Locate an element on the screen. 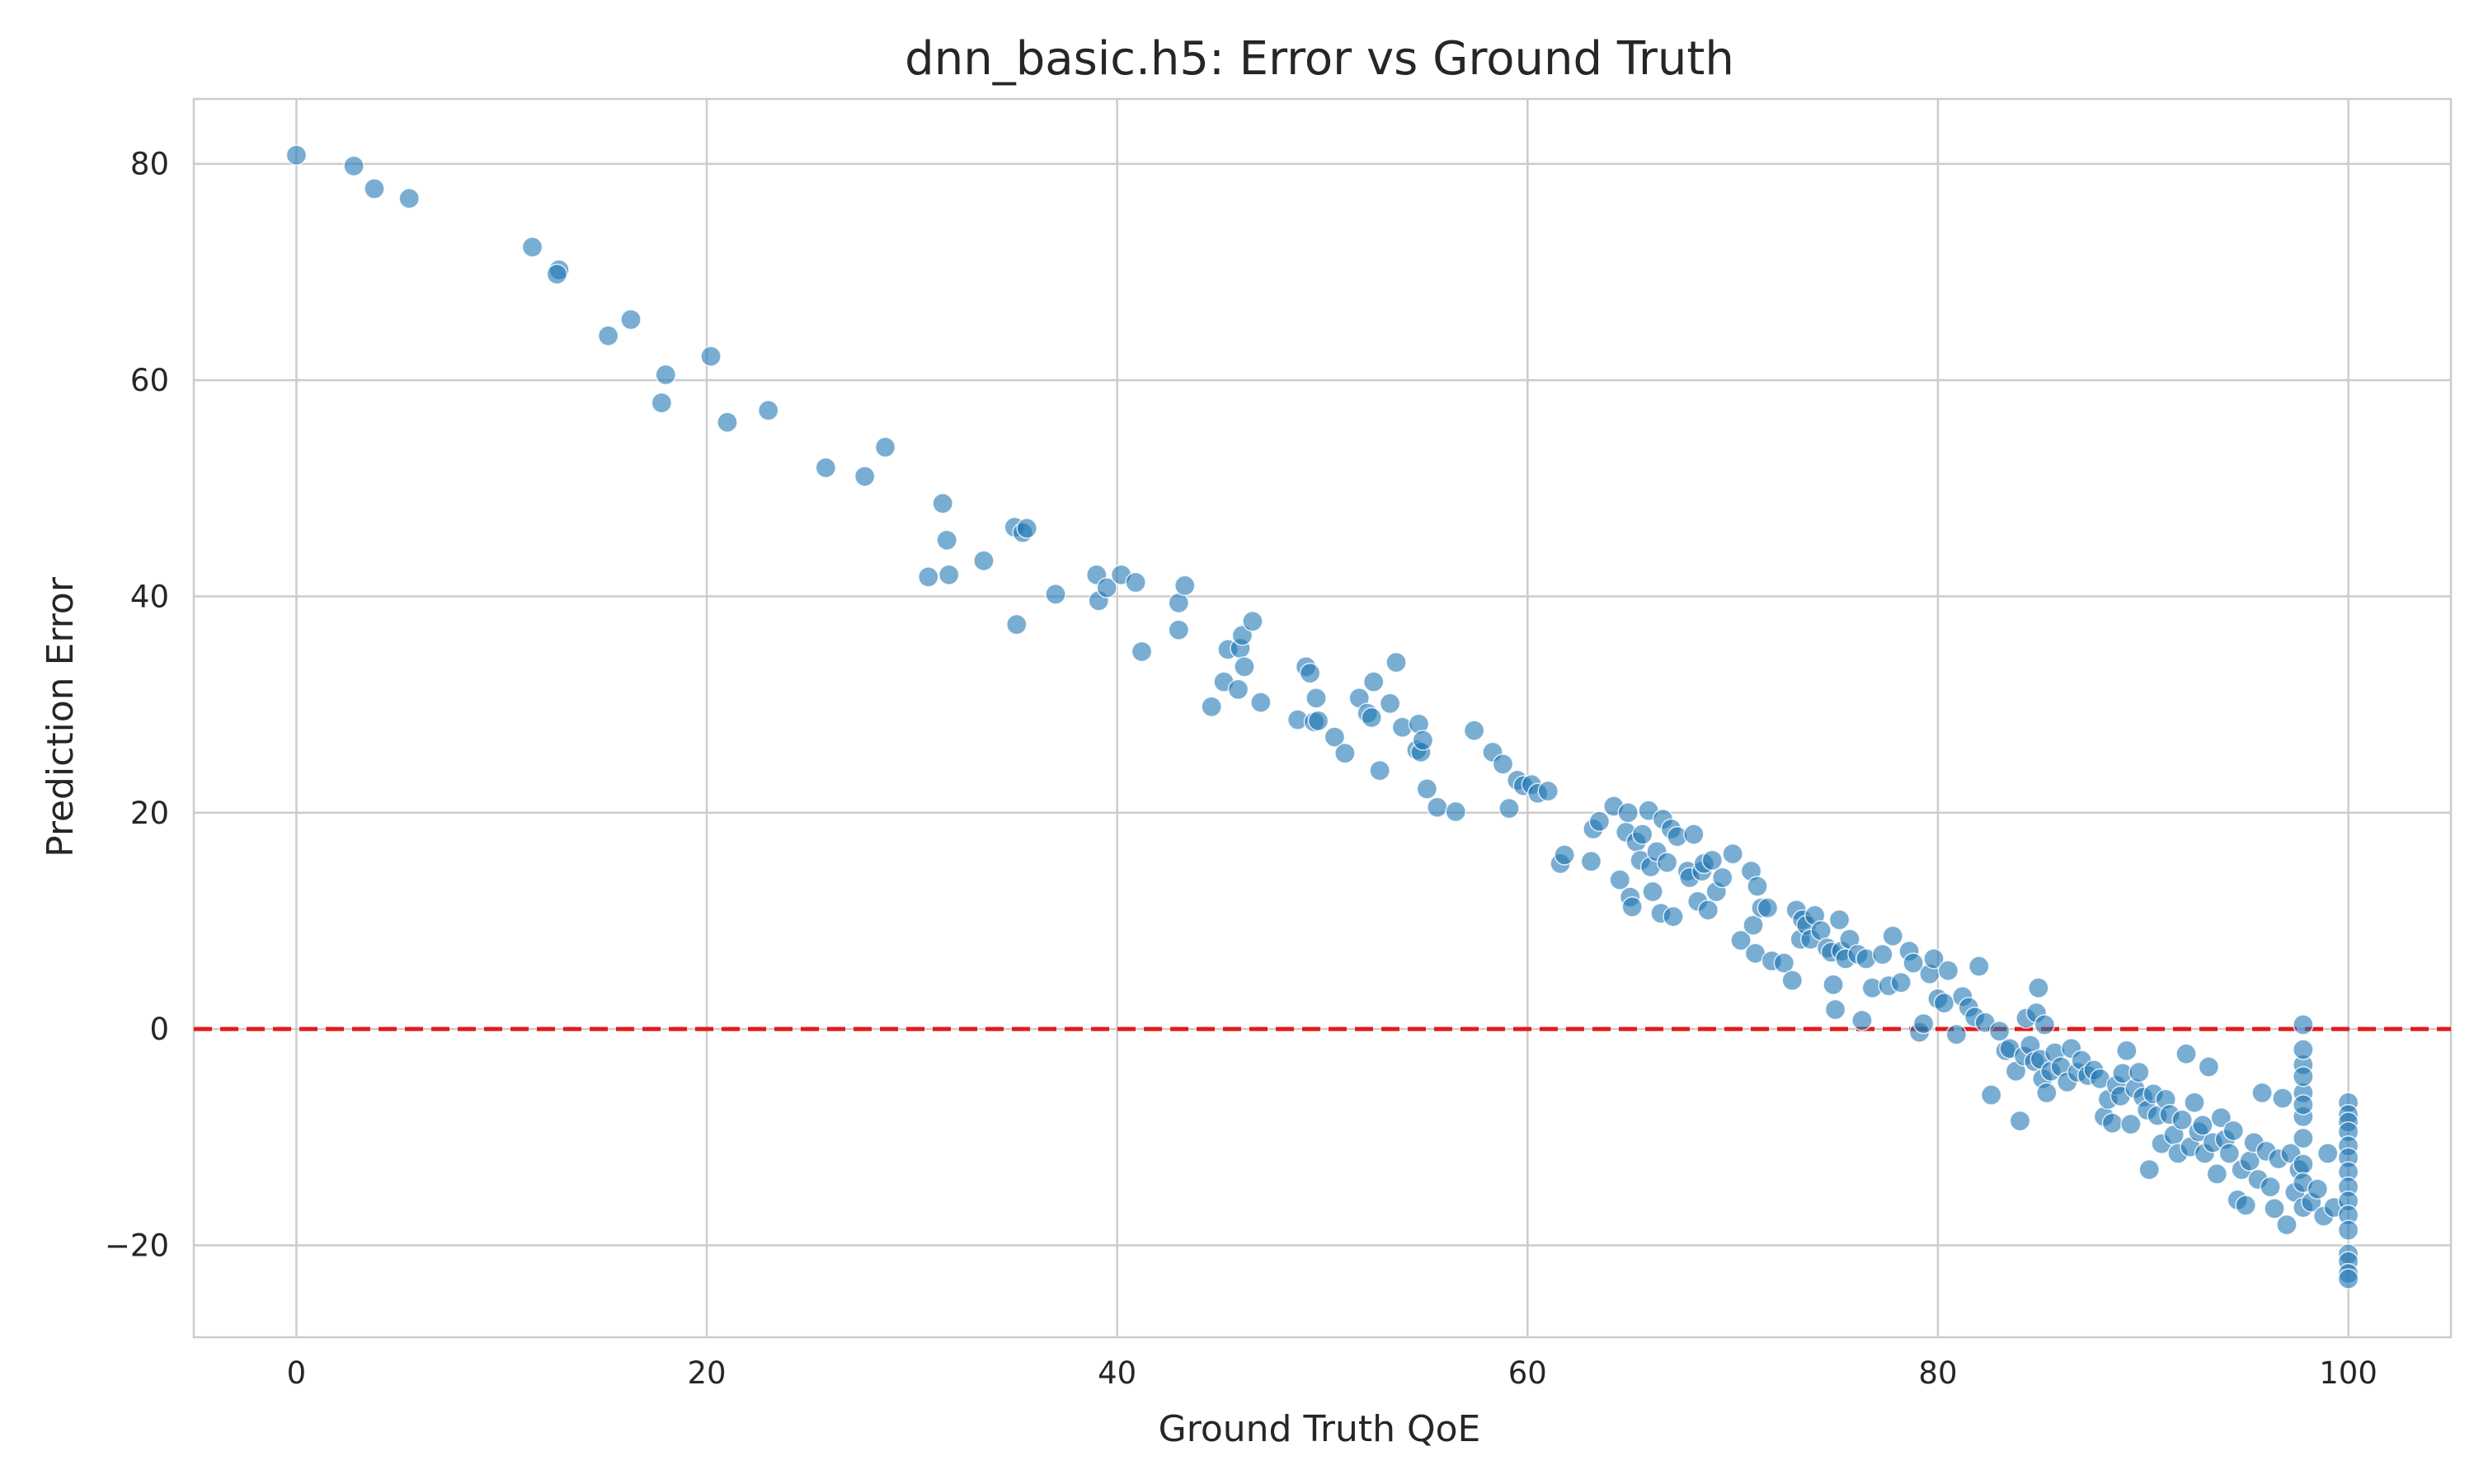 This screenshot has width=2474, height=1484. y-axis-label: Prediction Error is located at coordinates (61, 716).